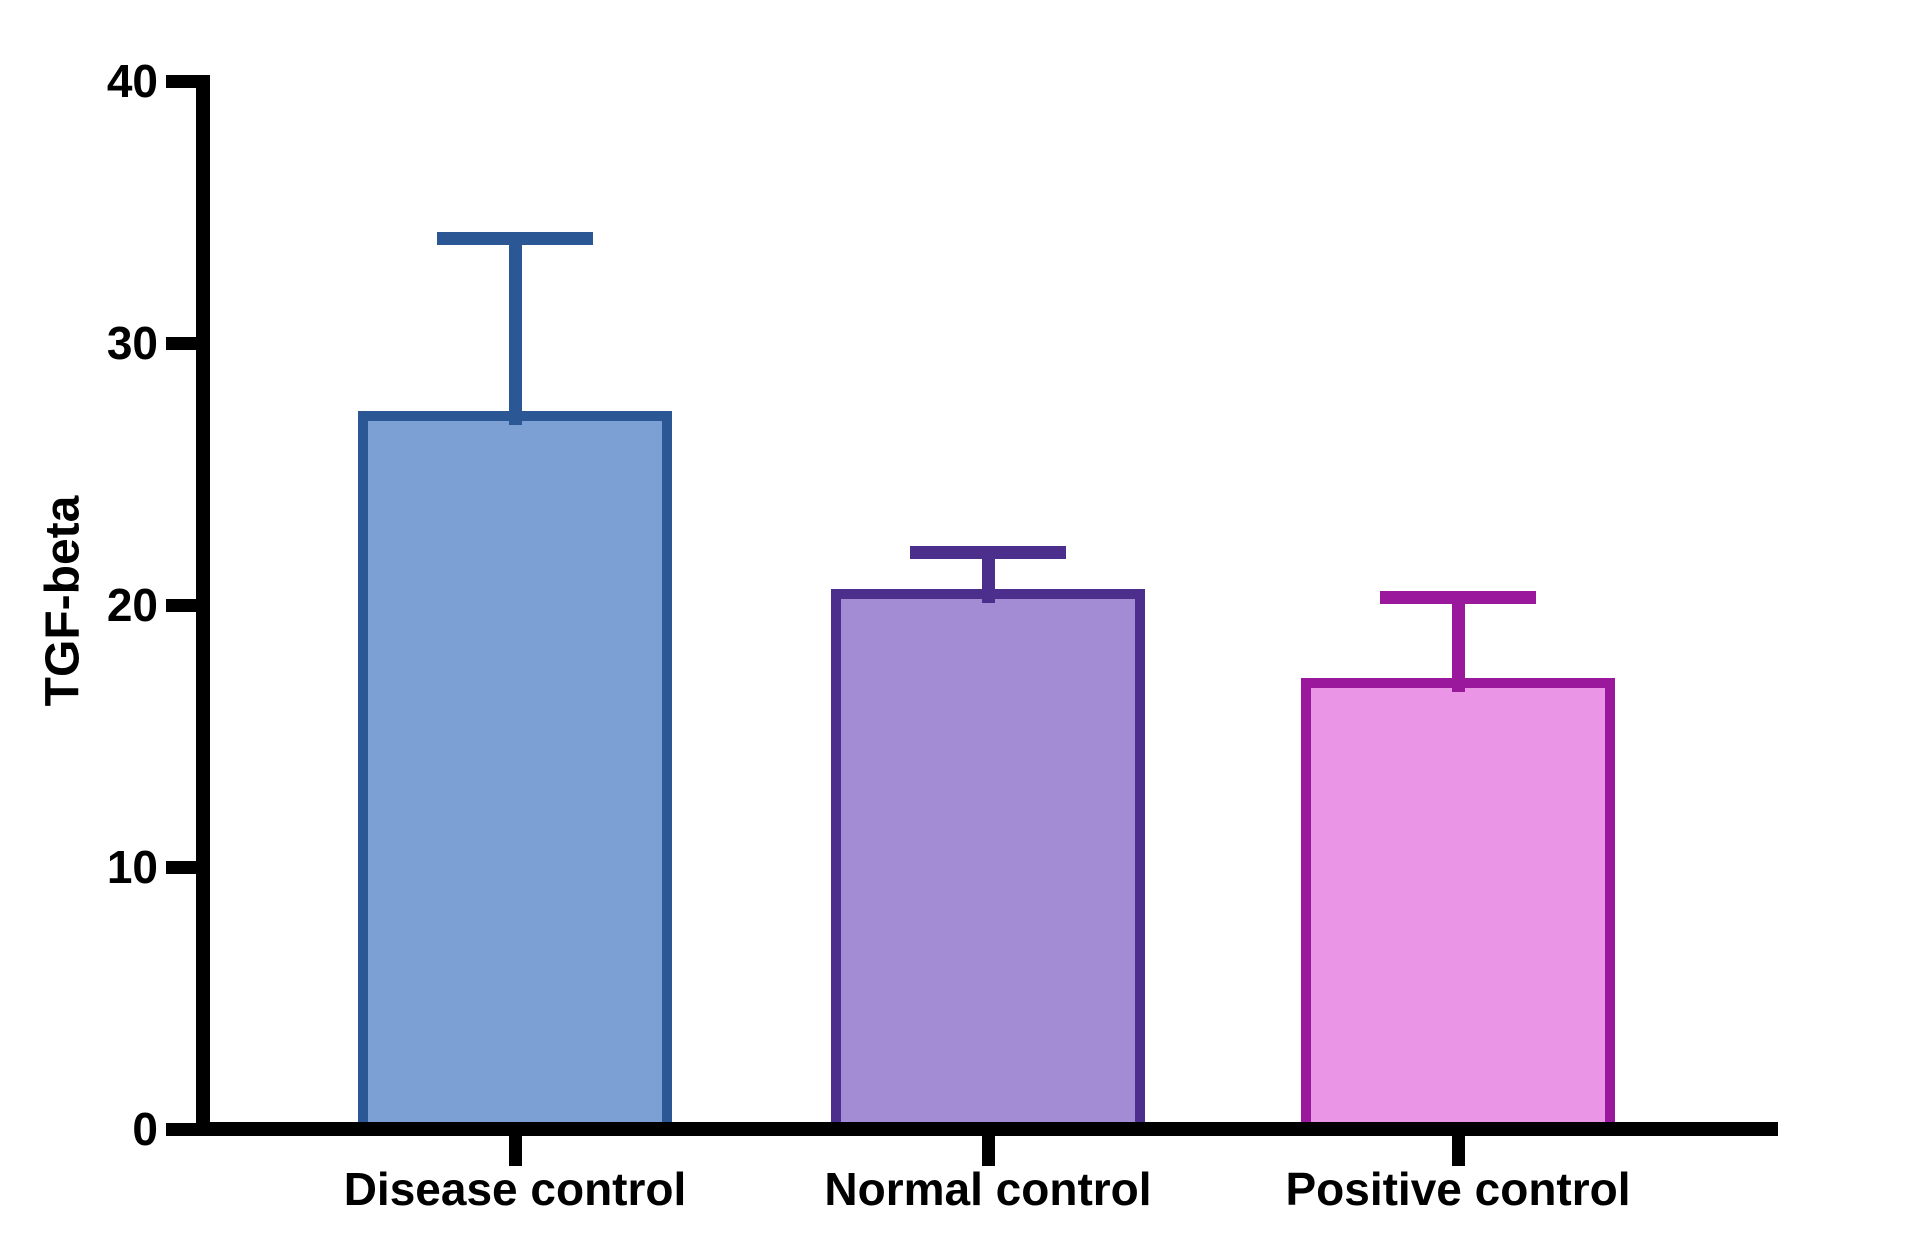 The height and width of the screenshot is (1253, 1909). What do you see at coordinates (132, 867) in the screenshot?
I see `y-tick-label: 10` at bounding box center [132, 867].